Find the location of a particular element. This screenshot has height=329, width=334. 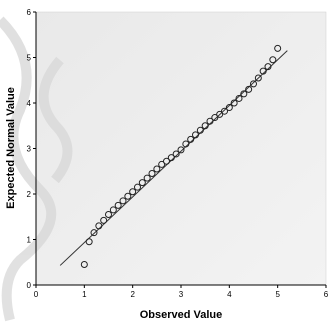

x-tick-label: 6 is located at coordinates (326, 294).